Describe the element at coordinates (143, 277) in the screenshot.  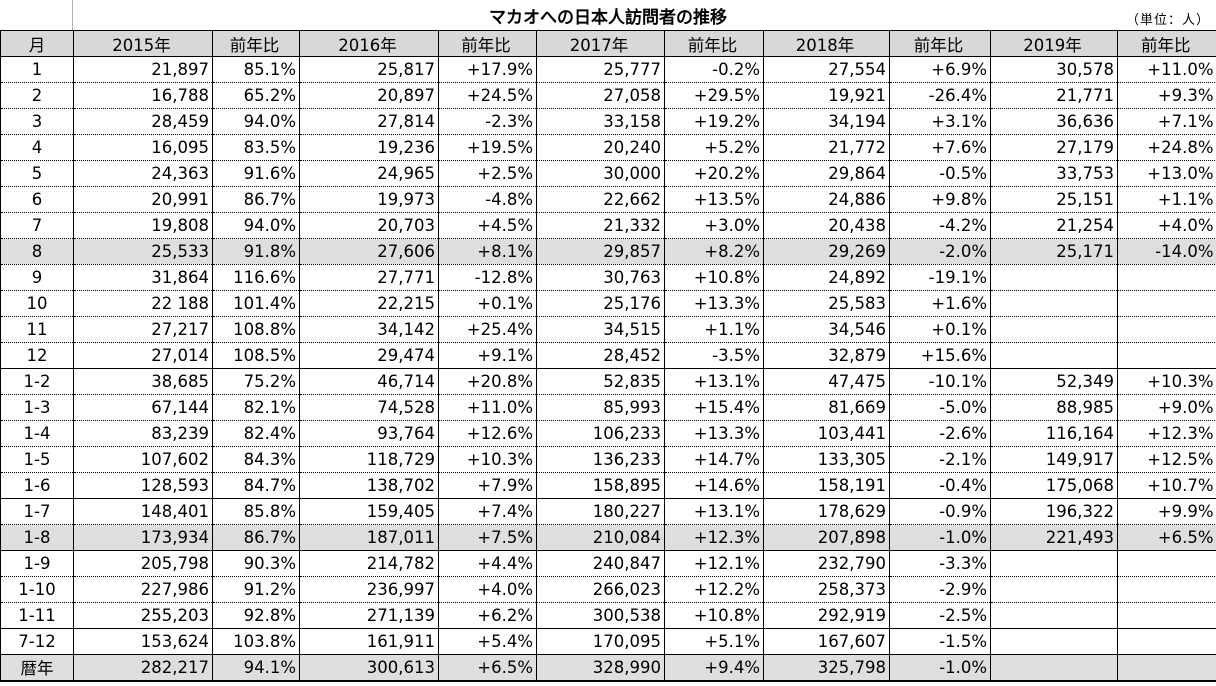
I see `value-cell: 31,864` at that location.